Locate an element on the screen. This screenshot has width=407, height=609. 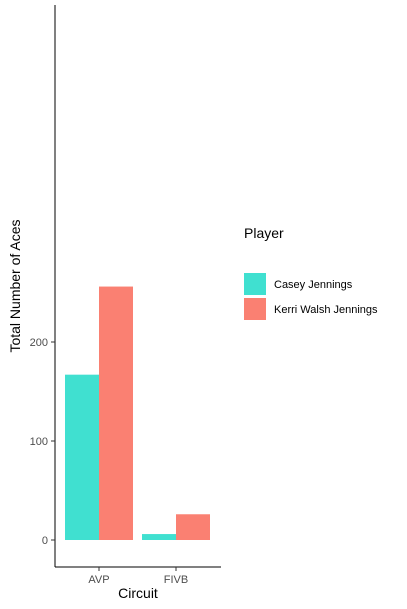
y-tick-label-0: 0 is located at coordinates (45, 541).